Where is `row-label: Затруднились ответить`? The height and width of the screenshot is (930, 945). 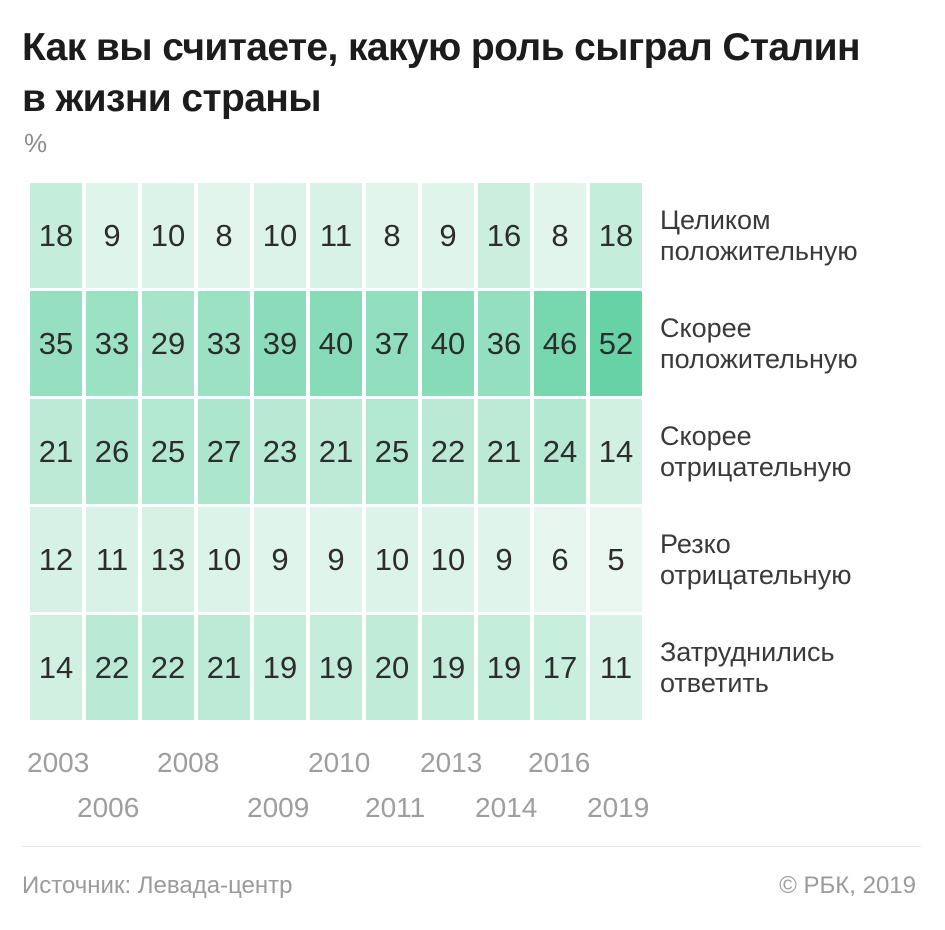 row-label: Затруднились ответить is located at coordinates (800, 667).